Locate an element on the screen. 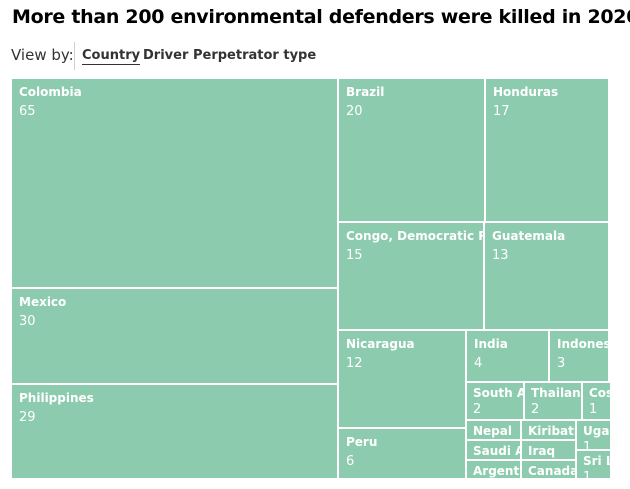 The height and width of the screenshot is (489, 630). treemap-cell-iraq: Iraq1 is located at coordinates (549, 451).